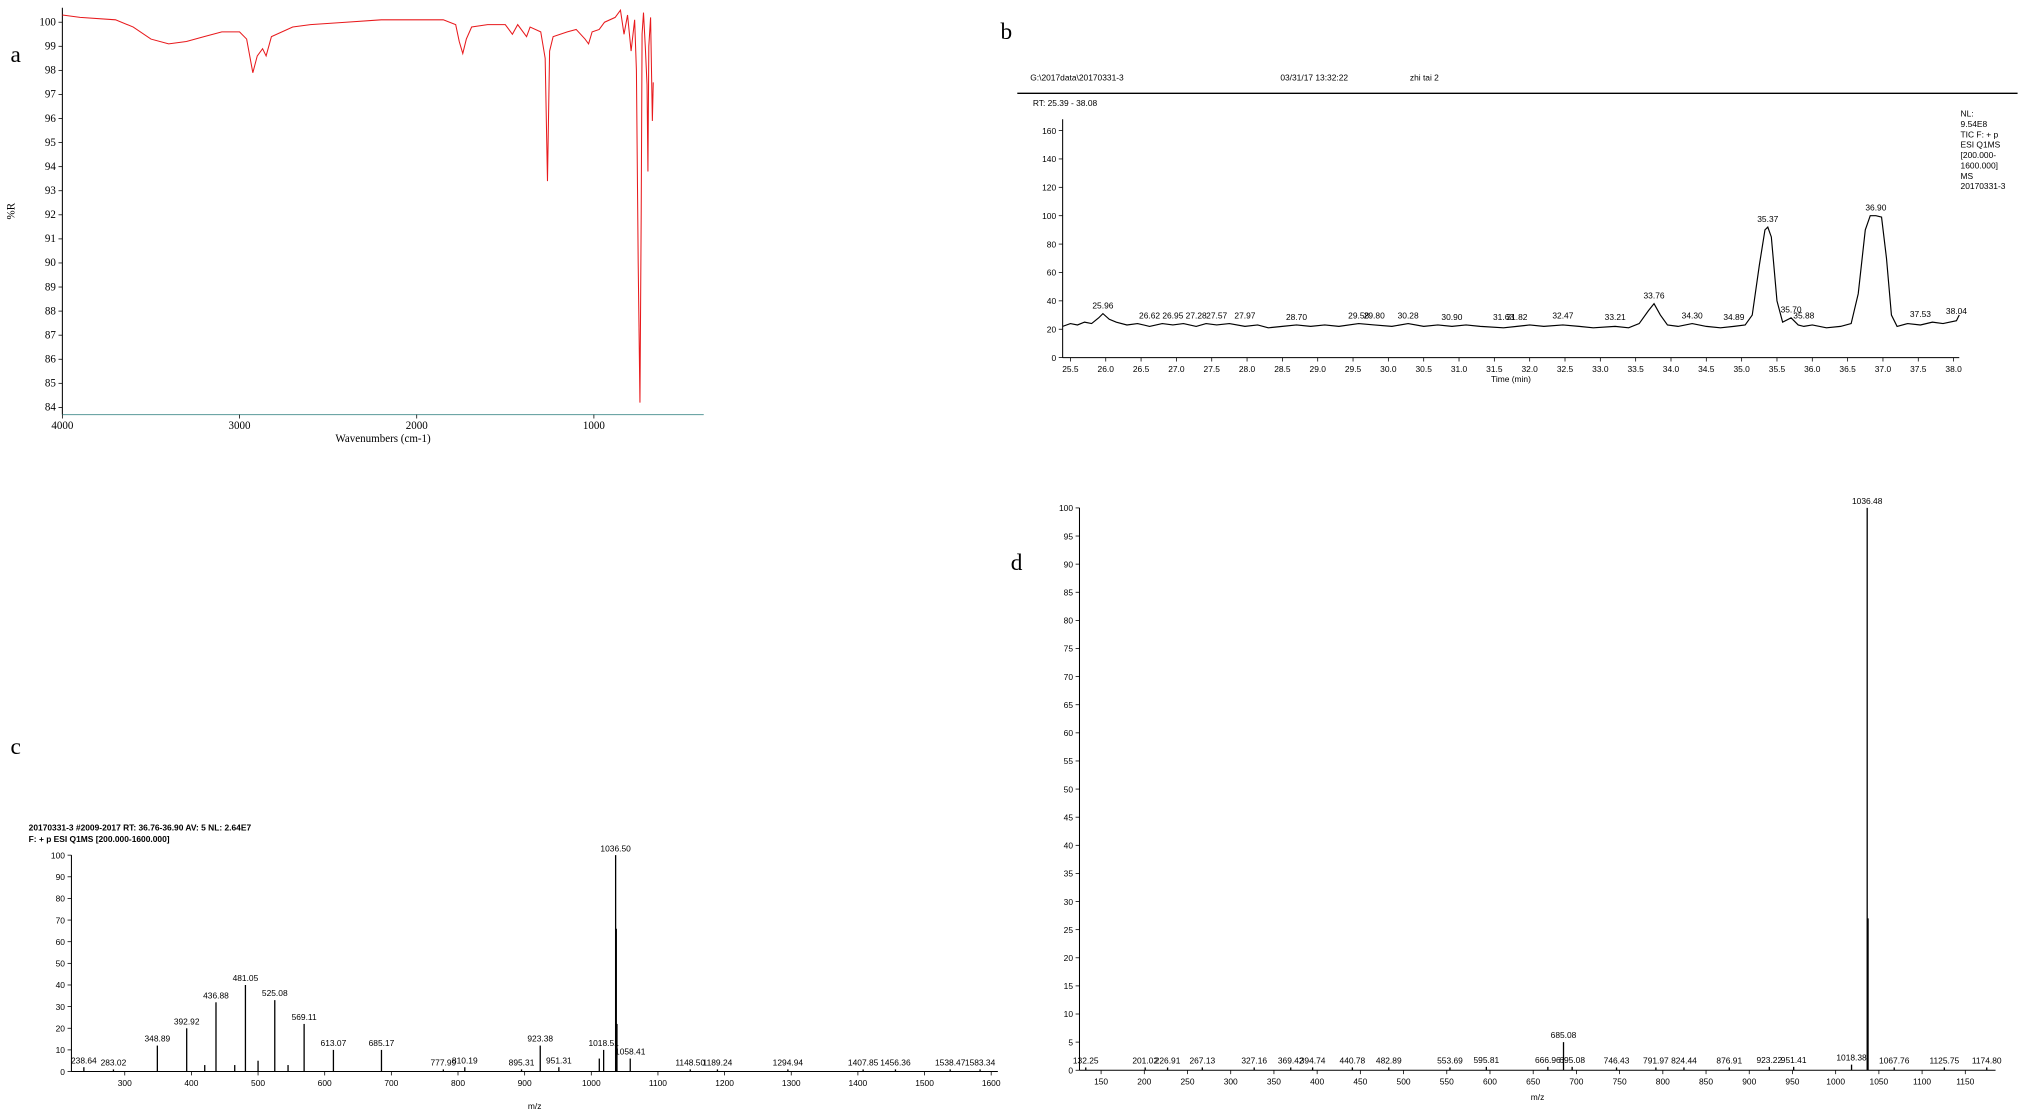  Describe the element at coordinates (1102, 305) in the screenshot. I see `peak-label: 25.96` at that location.